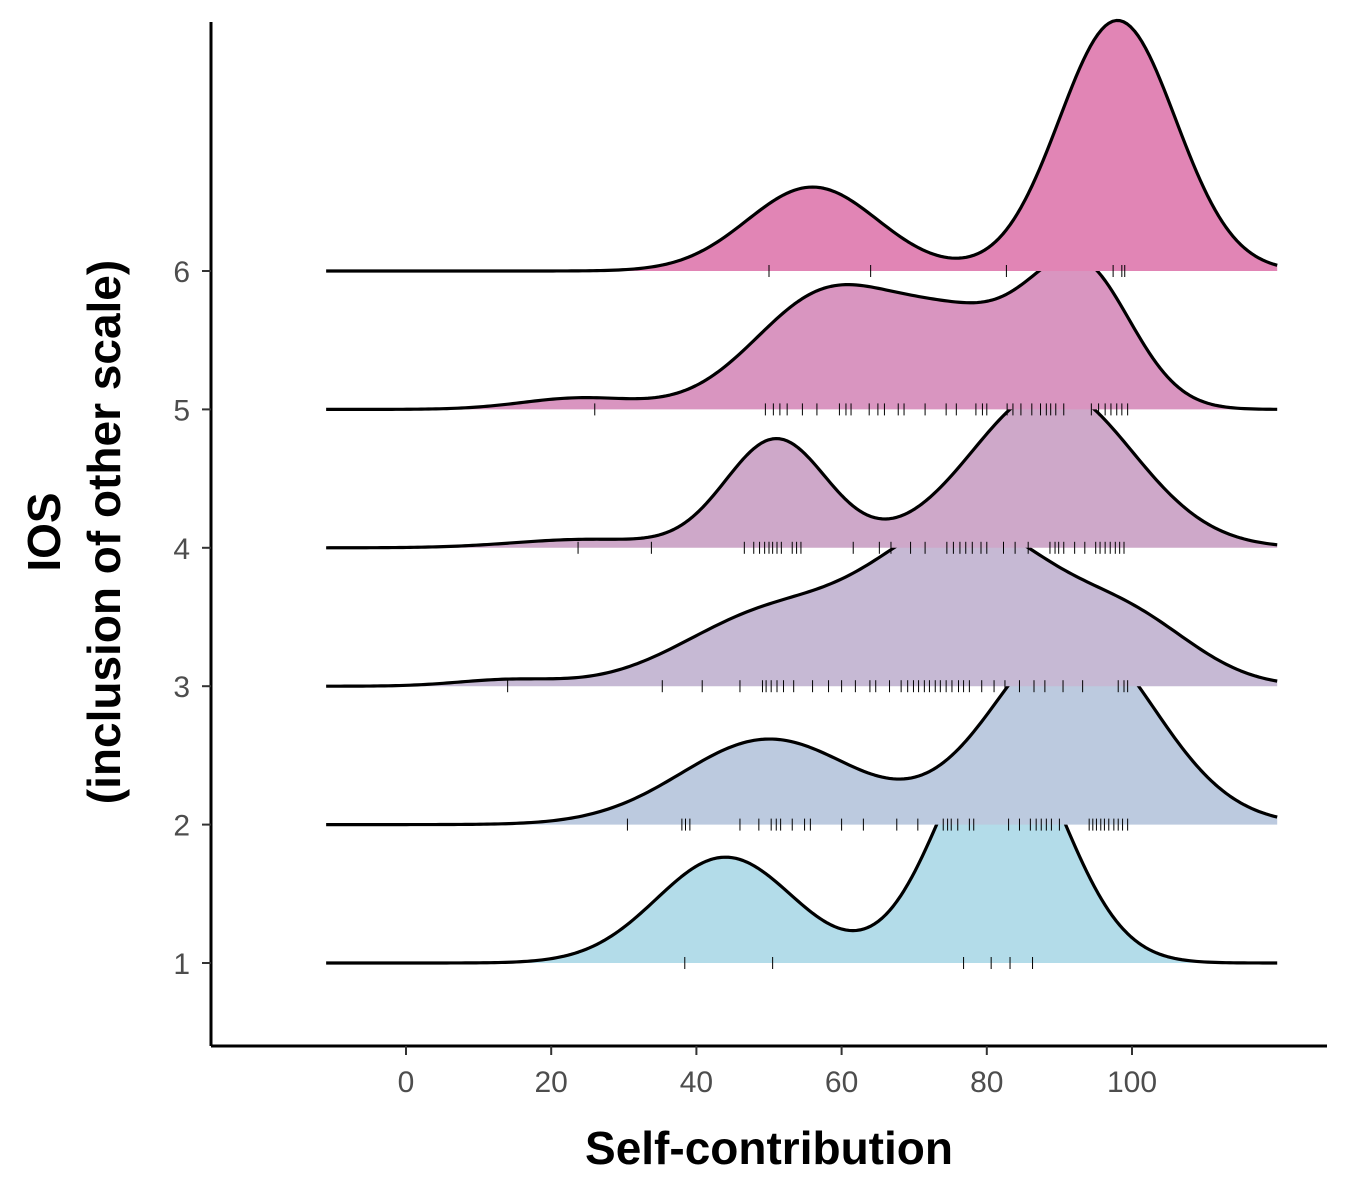 Image resolution: width=1350 pixels, height=1200 pixels. I want to click on x-axis-ticks: 0 20 40 60 80 100, so click(777, 1072).